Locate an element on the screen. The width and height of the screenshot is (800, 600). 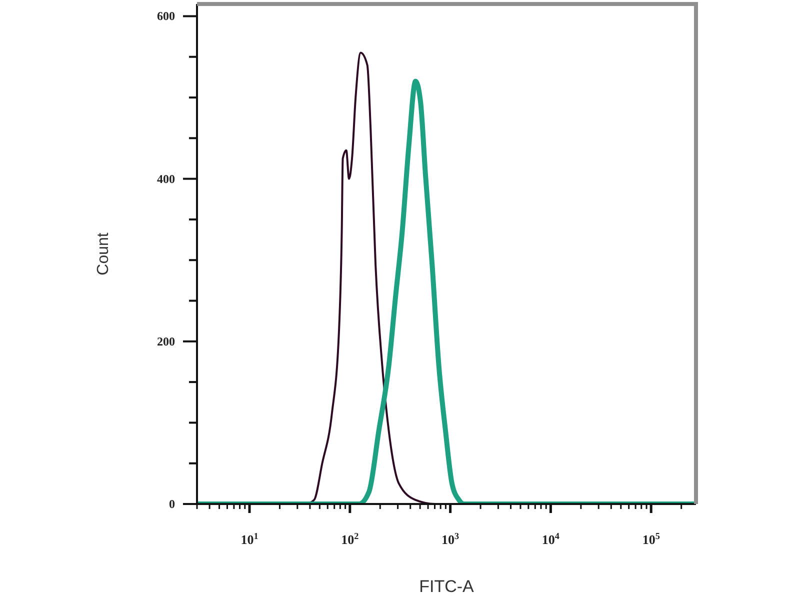
x-tick-label: 10$^{2}$ is located at coordinates (350, 539).